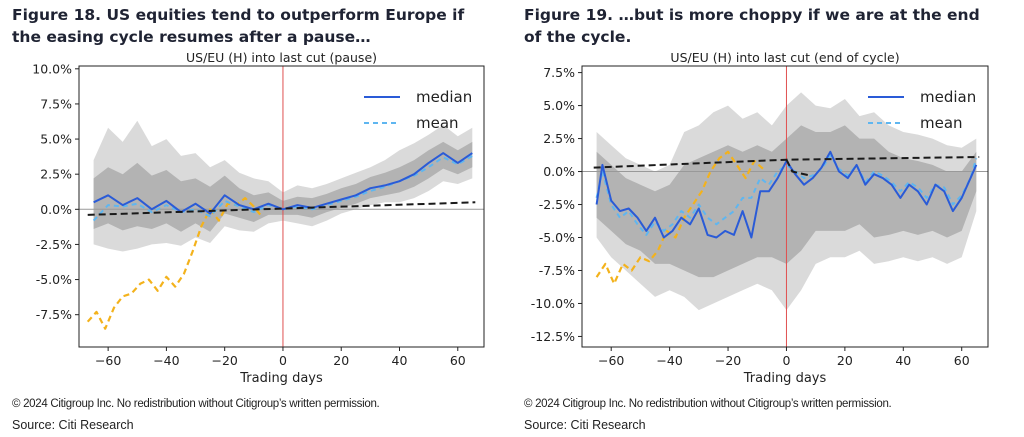 This screenshot has width=1024, height=437. Describe the element at coordinates (283, 183) in the screenshot. I see `median-line` at that location.